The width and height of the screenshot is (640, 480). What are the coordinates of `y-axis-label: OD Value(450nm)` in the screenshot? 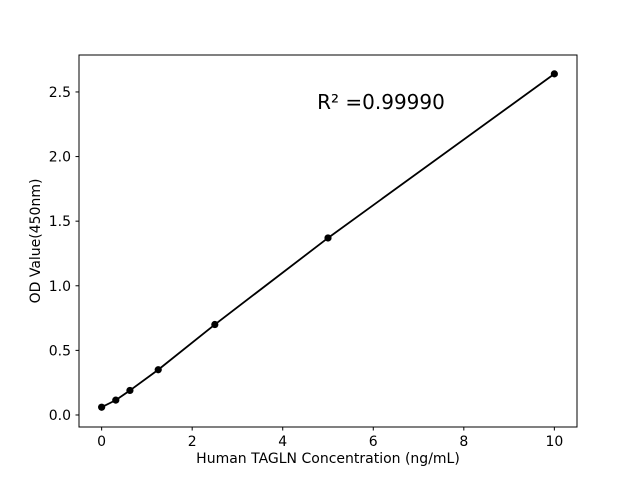 It's located at (36, 241).